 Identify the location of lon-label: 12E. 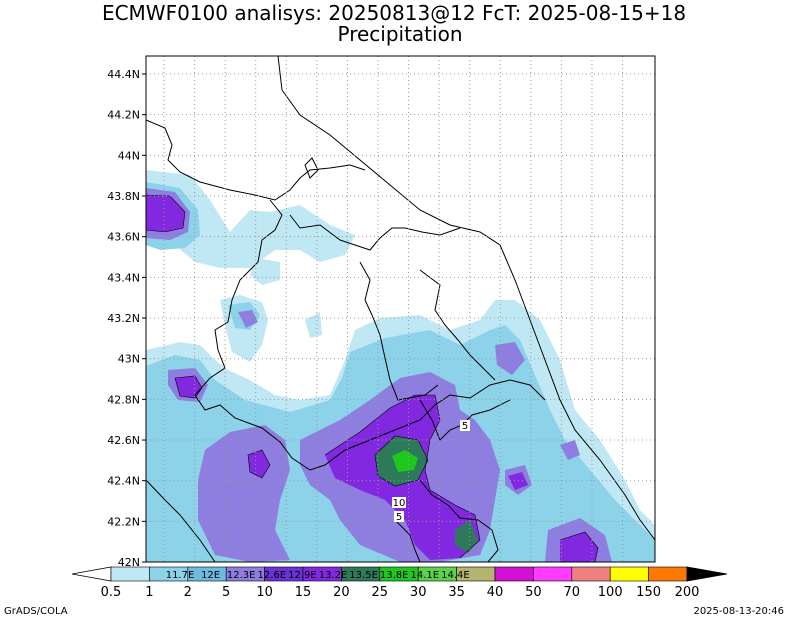
(210, 575).